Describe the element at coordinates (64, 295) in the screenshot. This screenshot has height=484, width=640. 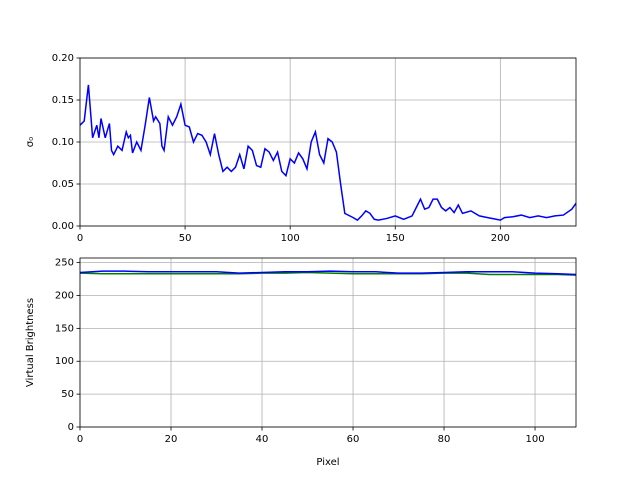
I see `y-tick-label: 200` at that location.